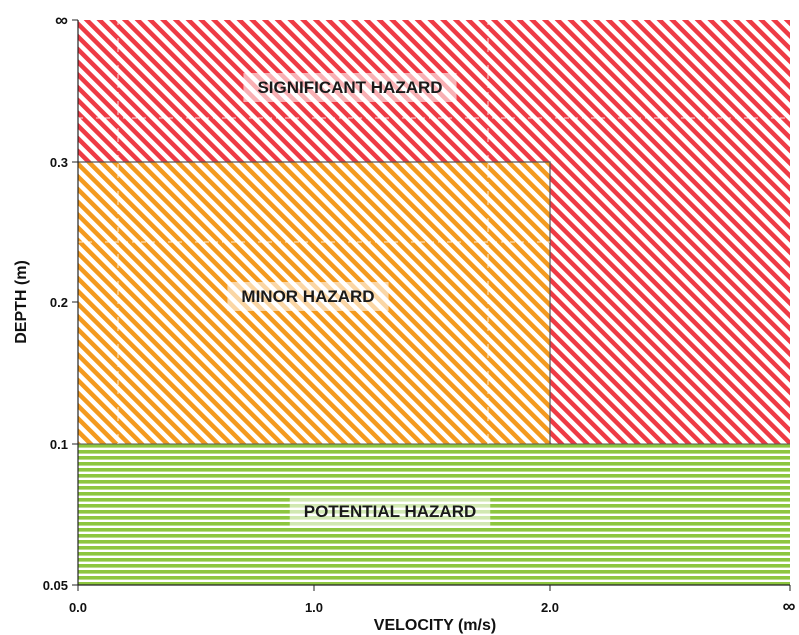 Image resolution: width=799 pixels, height=635 pixels. I want to click on x-tick-label: 2.0, so click(550, 607).